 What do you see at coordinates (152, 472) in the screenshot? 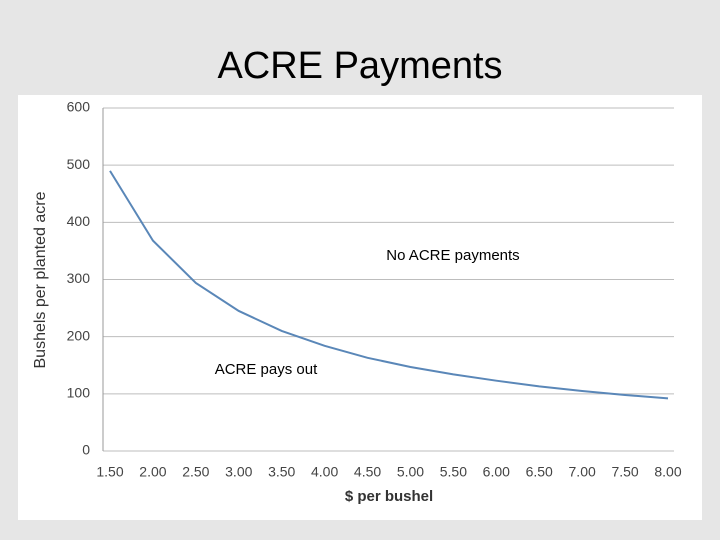
I see `x-tick-label: 2.00` at bounding box center [152, 472].